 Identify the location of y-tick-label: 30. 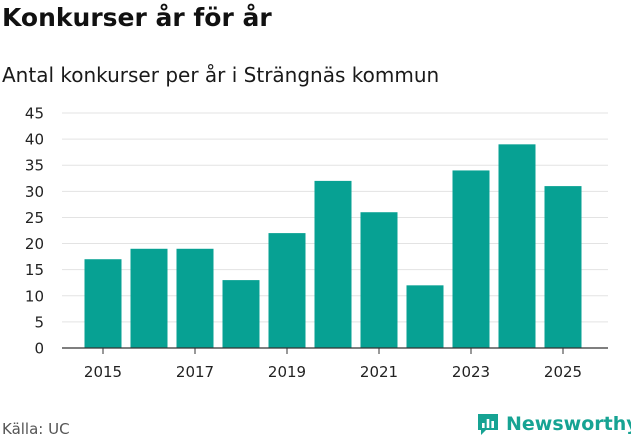
(34, 192).